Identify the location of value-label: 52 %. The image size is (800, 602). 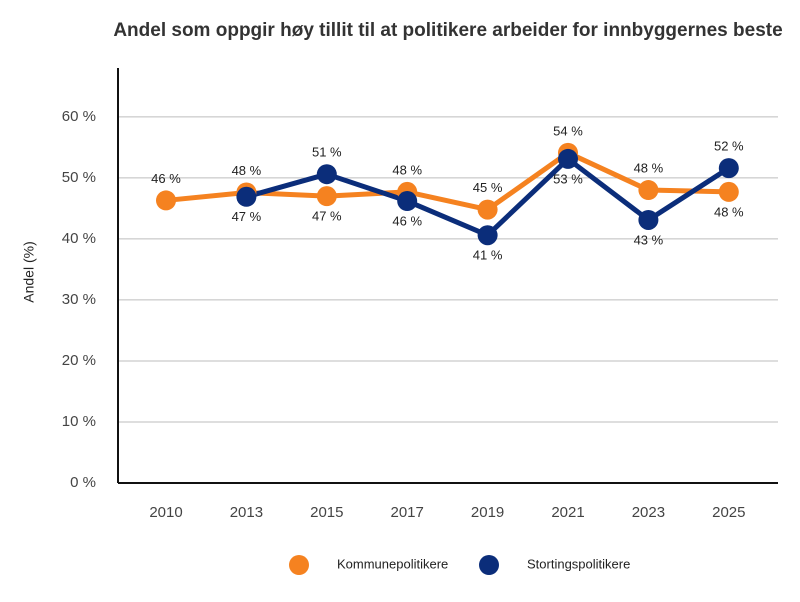
(729, 146).